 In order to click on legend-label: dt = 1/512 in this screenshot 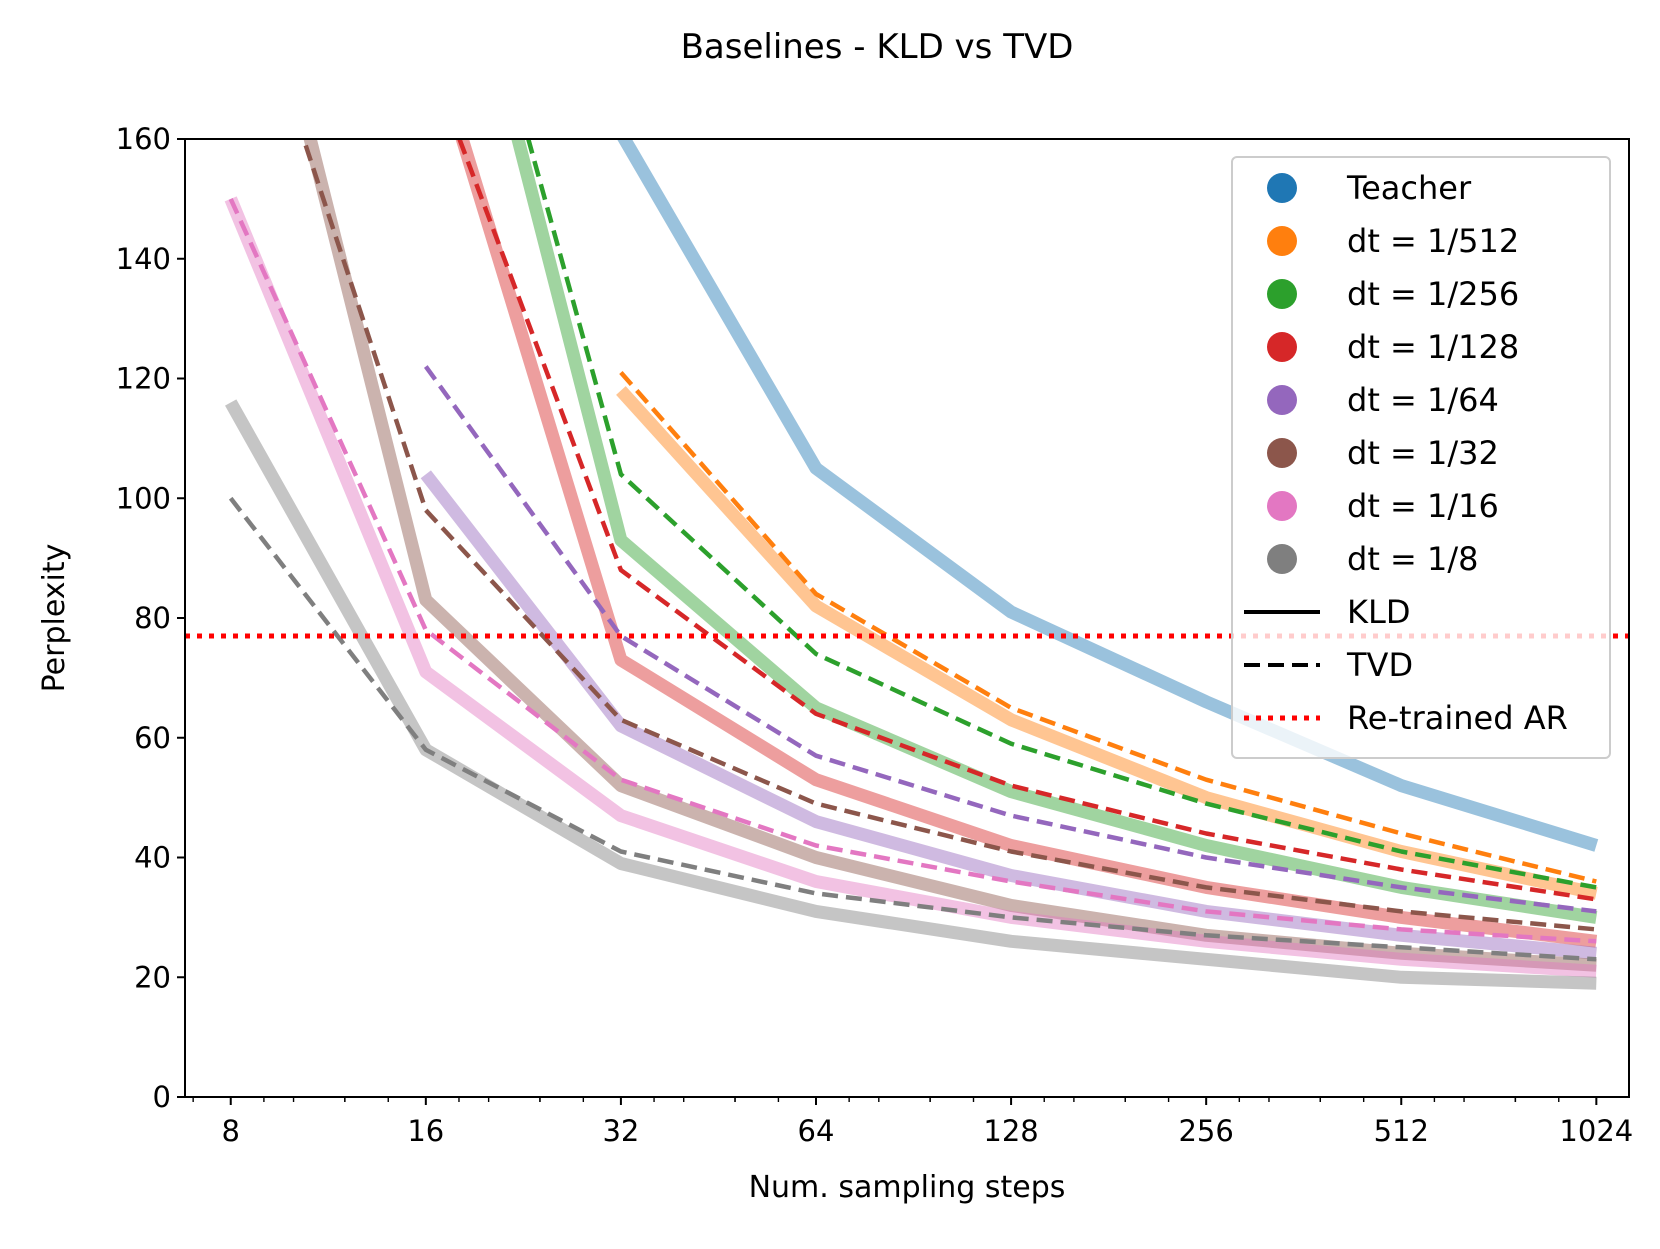, I will do `click(1433, 241)`.